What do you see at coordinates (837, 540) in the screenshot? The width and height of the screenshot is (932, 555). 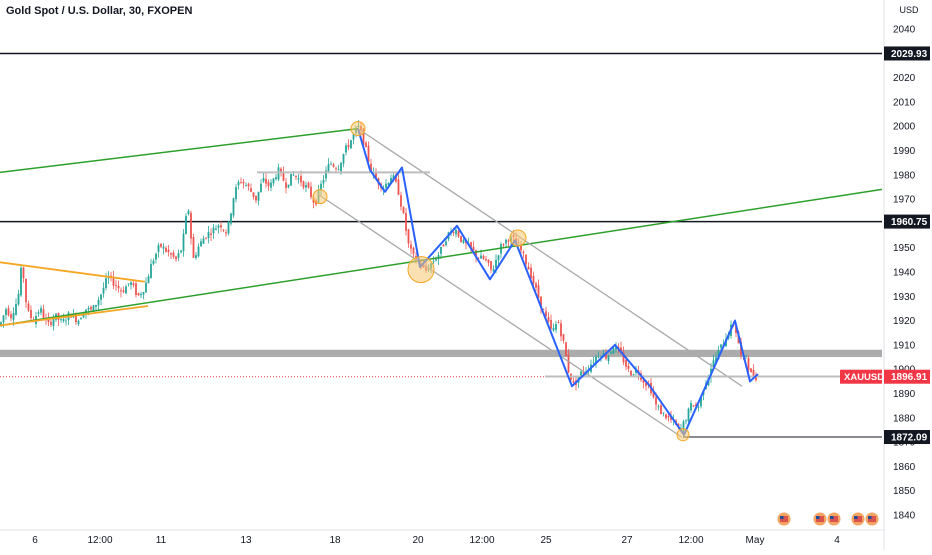 I see `x-tick-label: 4` at bounding box center [837, 540].